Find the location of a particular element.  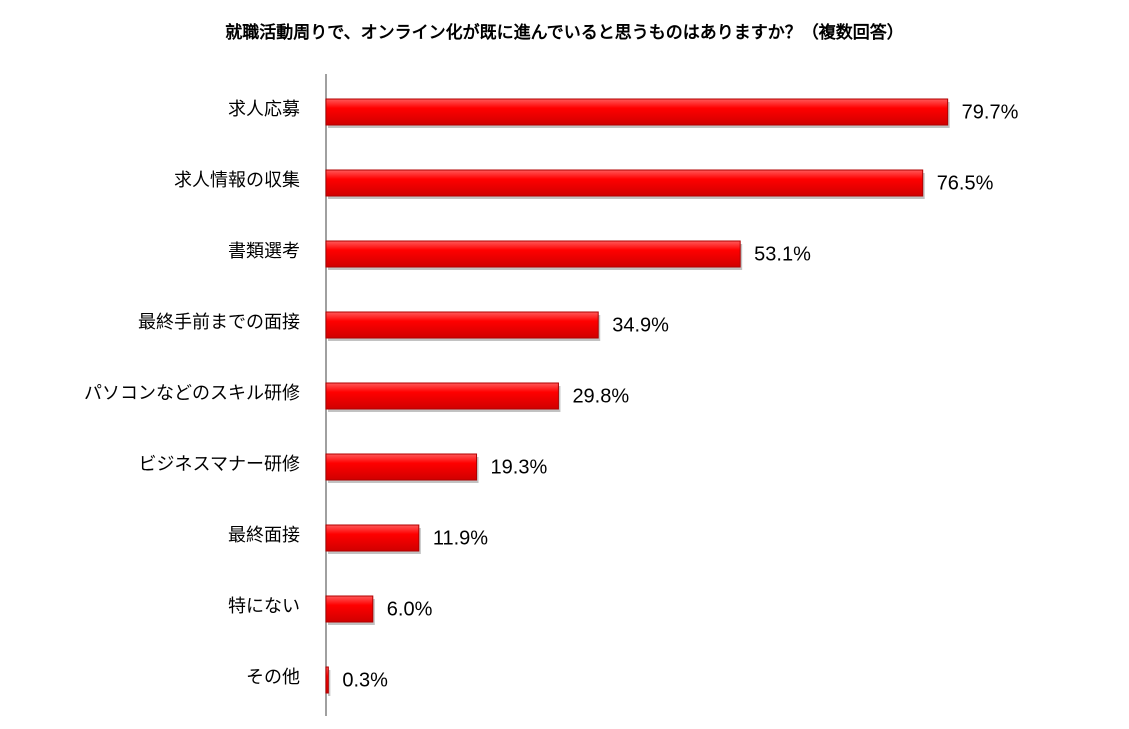

category-label: 特にない is located at coordinates (264, 606).